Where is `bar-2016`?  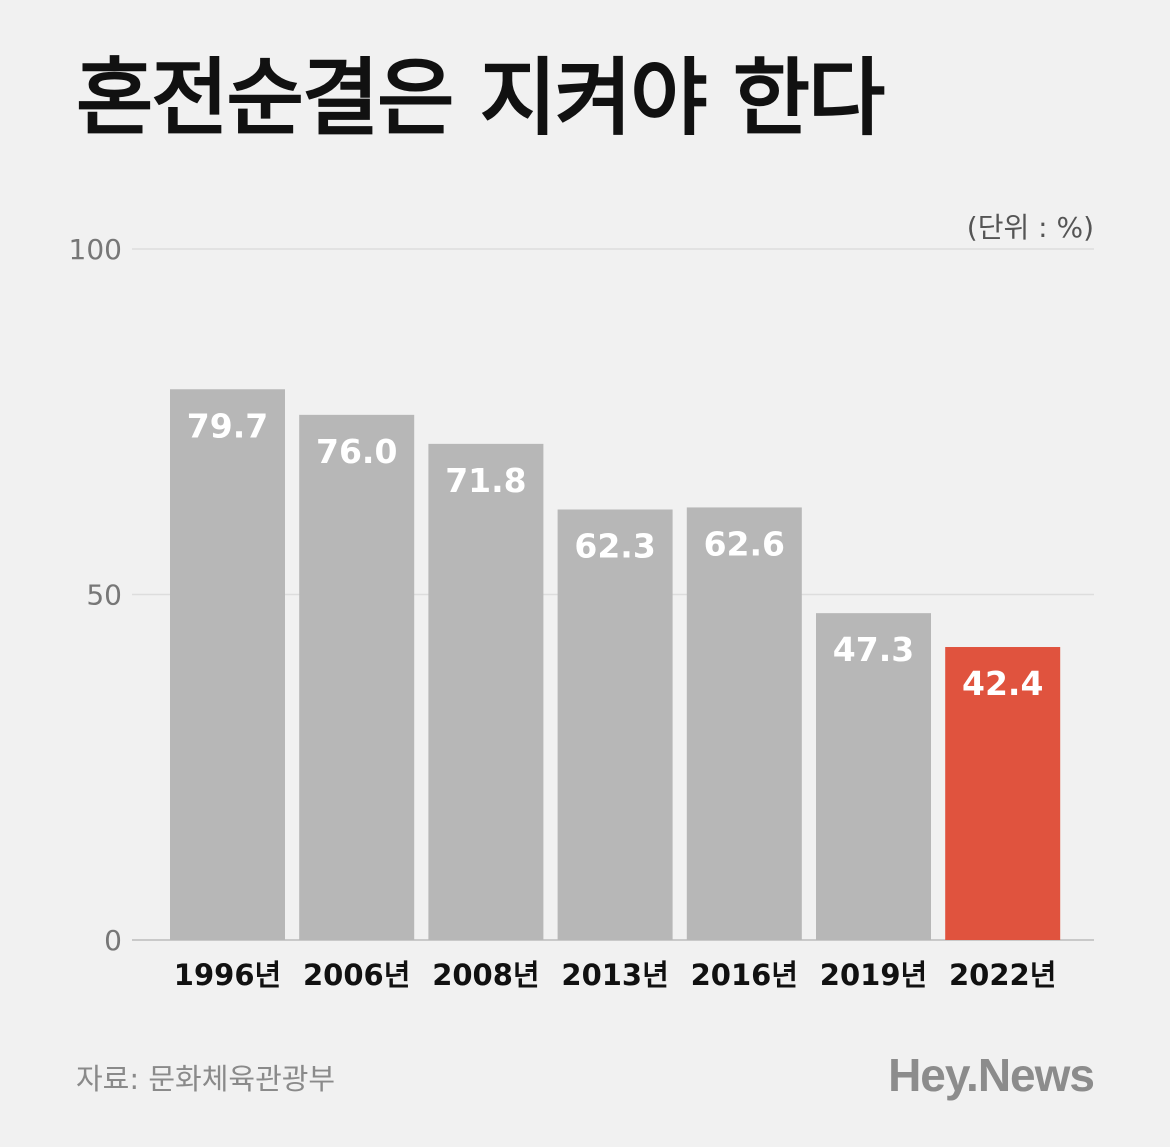 bar-2016 is located at coordinates (744, 723).